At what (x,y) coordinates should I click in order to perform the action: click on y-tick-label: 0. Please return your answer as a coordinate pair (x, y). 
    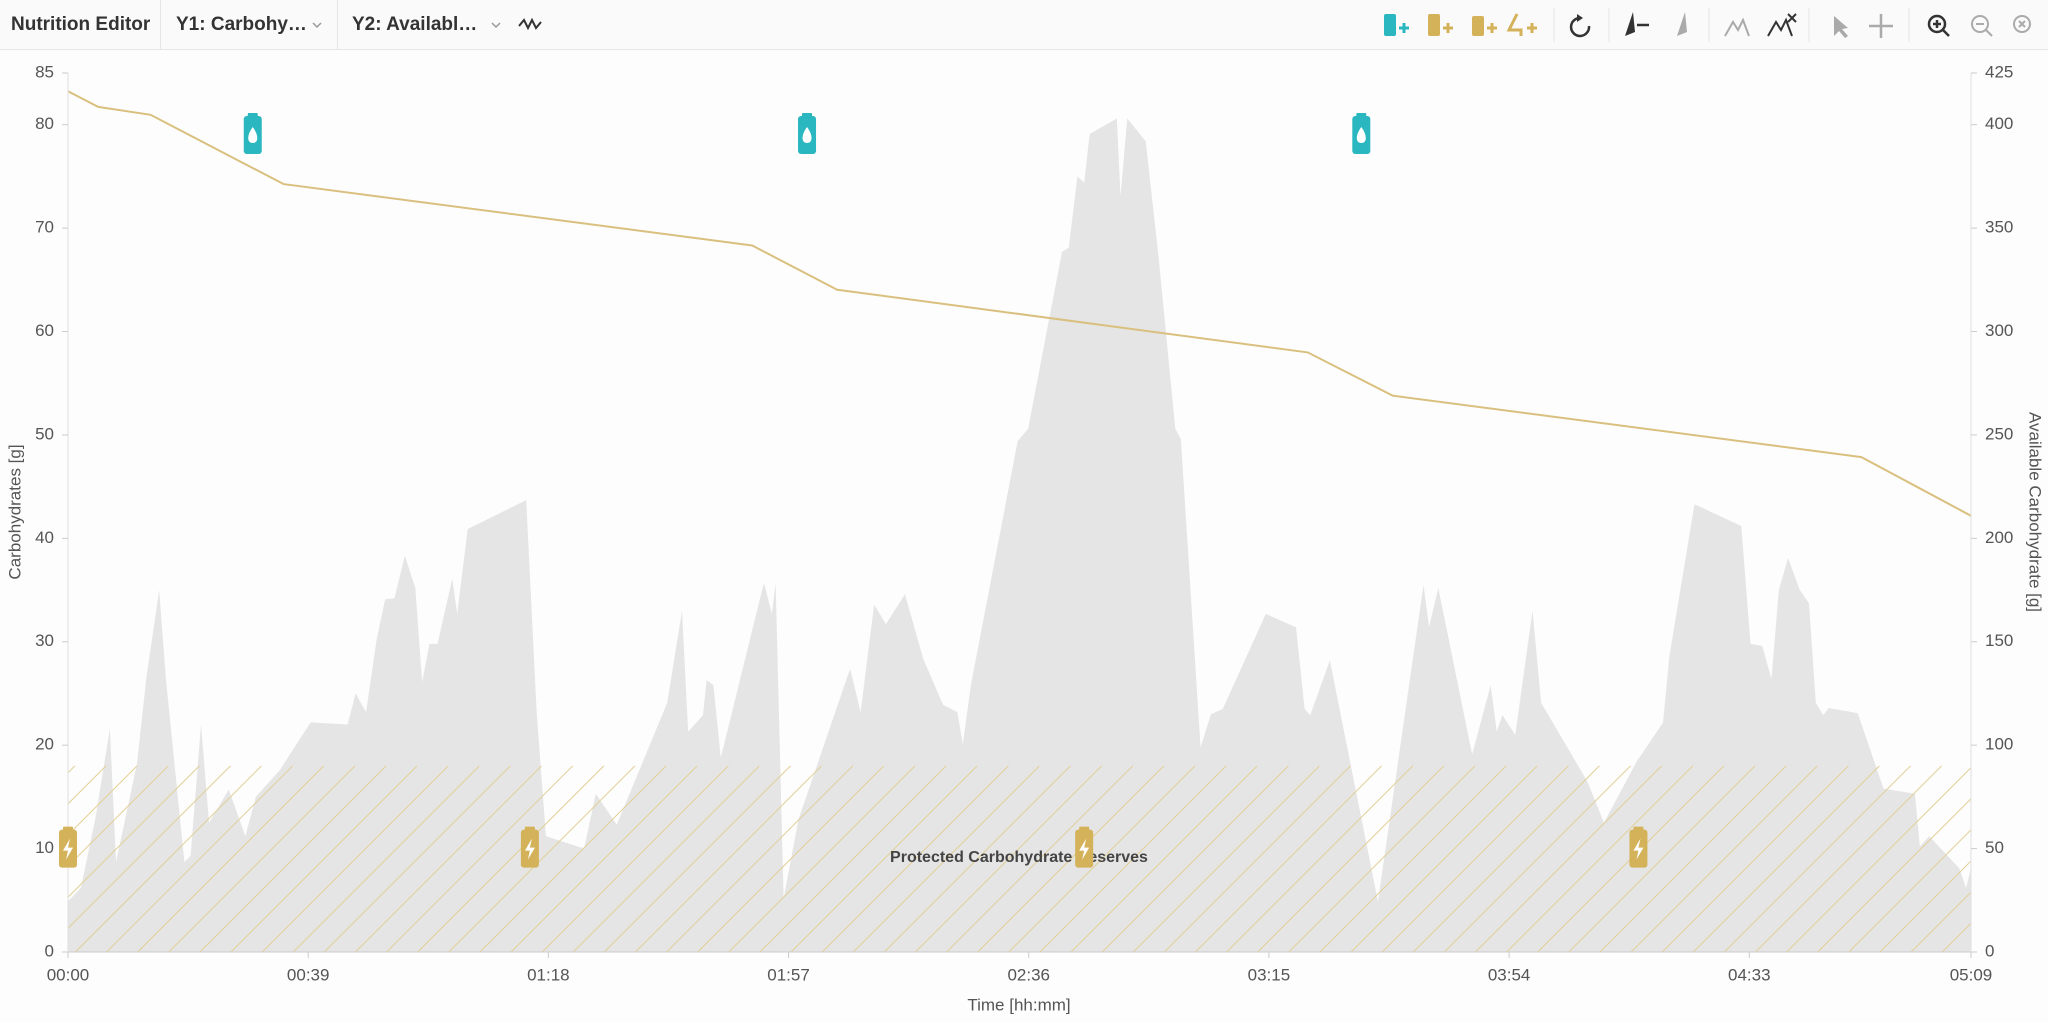
    Looking at the image, I should click on (49, 950).